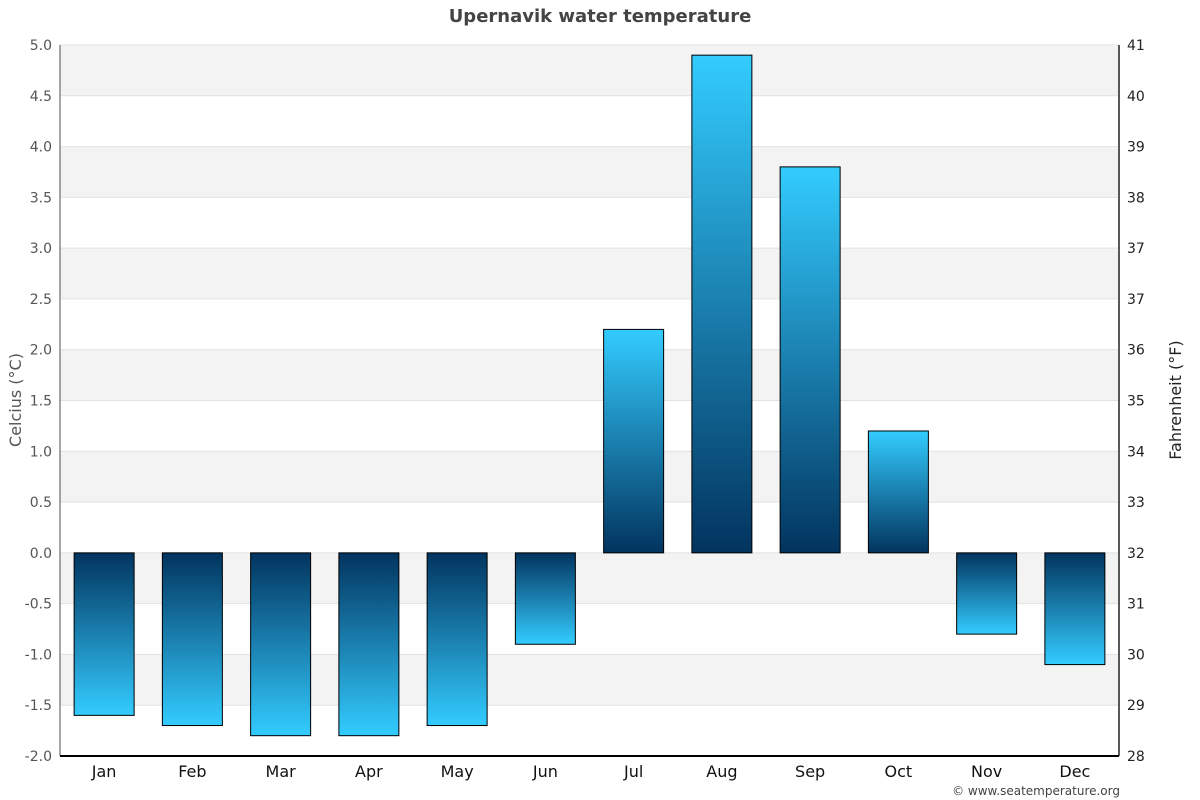 Image resolution: width=1200 pixels, height=800 pixels. Describe the element at coordinates (633, 771) in the screenshot. I see `x-tick-label: Jul` at that location.